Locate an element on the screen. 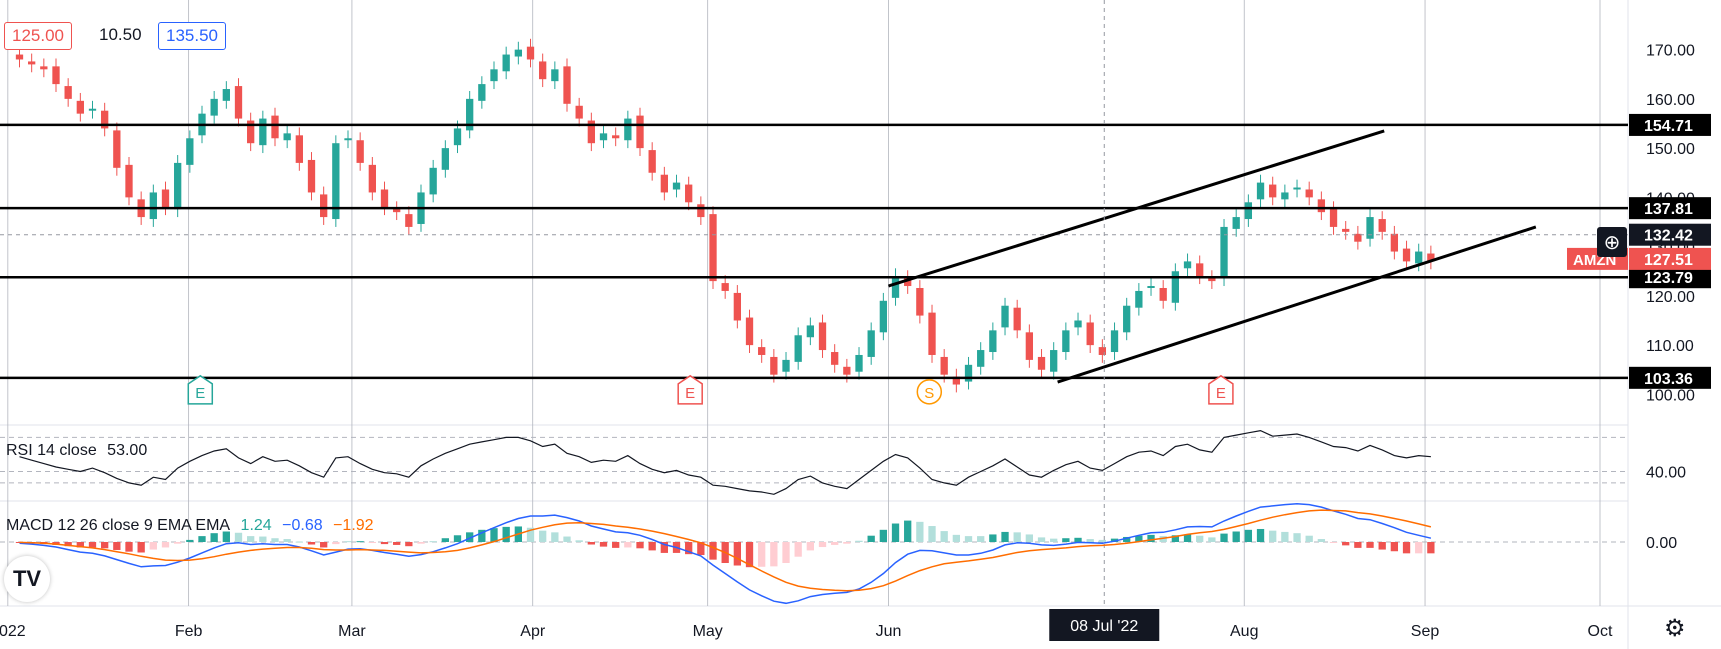 The width and height of the screenshot is (1721, 649). y-tick-label: 100.00 is located at coordinates (1670, 395).